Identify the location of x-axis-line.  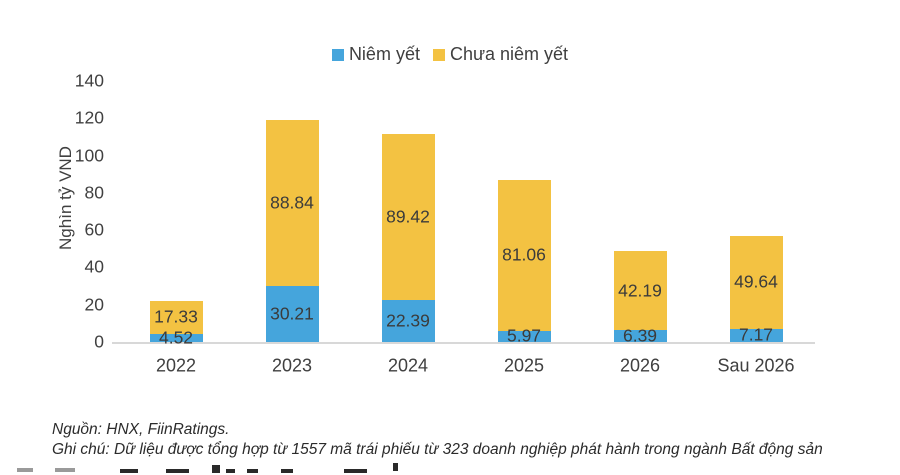
(463, 343).